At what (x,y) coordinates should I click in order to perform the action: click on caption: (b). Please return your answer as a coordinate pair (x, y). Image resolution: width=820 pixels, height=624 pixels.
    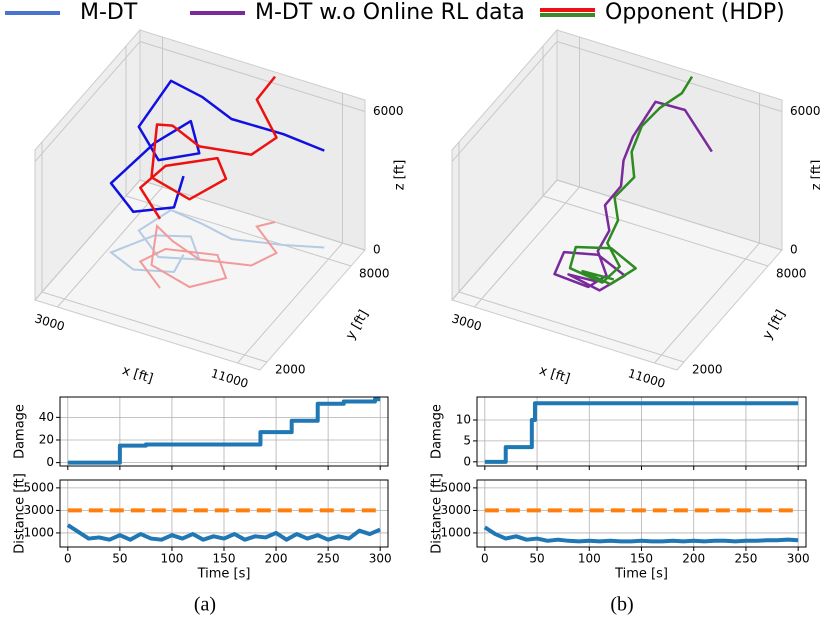
    Looking at the image, I should click on (621, 605).